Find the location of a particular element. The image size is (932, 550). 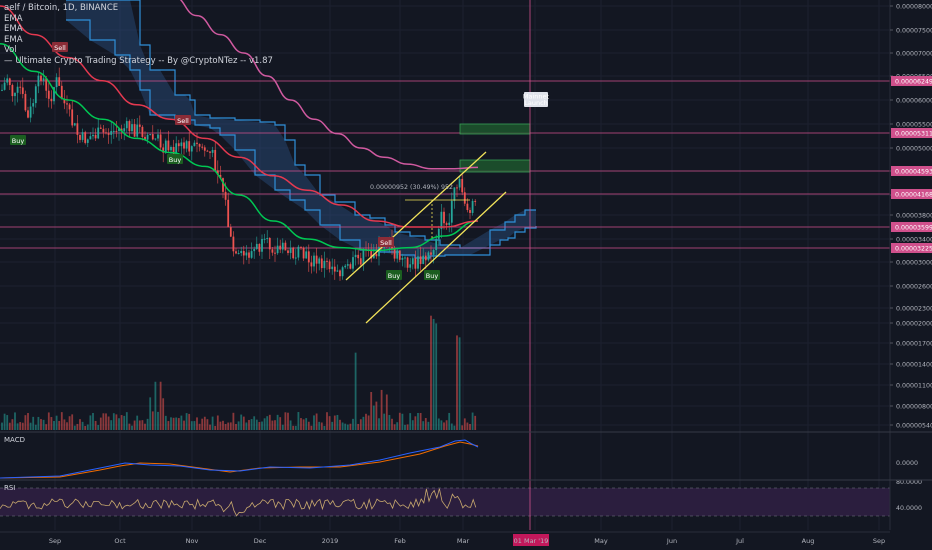

event-tag is located at coordinates (536, 99).